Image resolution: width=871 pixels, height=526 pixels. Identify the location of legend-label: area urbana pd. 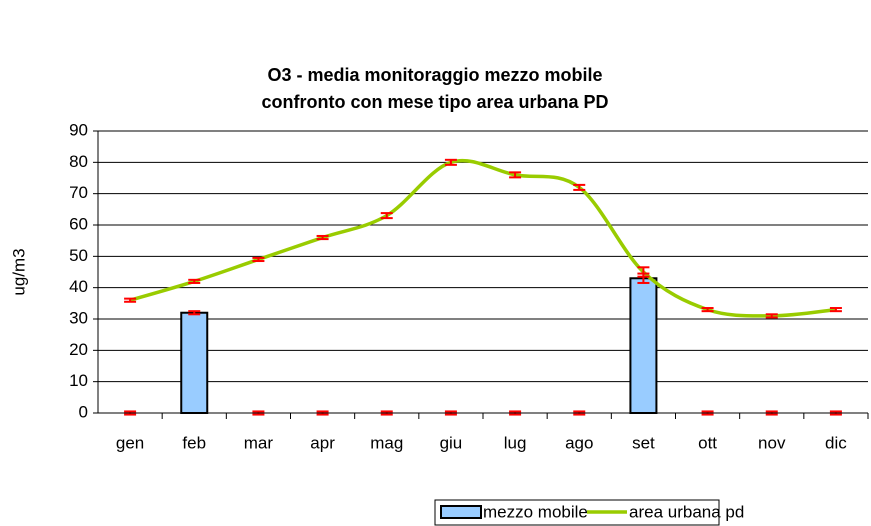
(686, 511).